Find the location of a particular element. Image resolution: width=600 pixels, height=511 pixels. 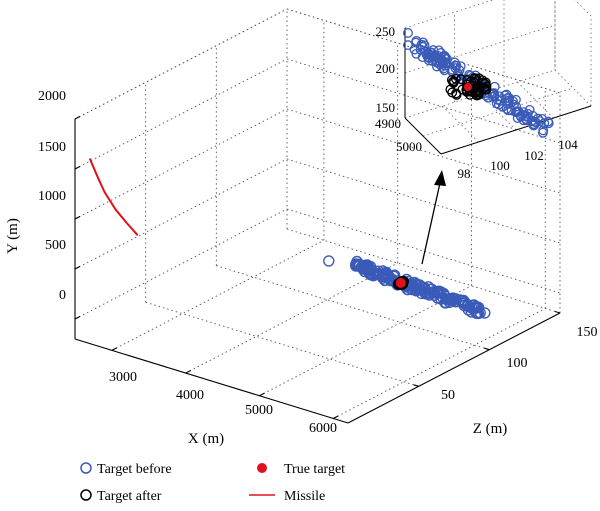

inset-x-axis-line is located at coordinates (423, 136).